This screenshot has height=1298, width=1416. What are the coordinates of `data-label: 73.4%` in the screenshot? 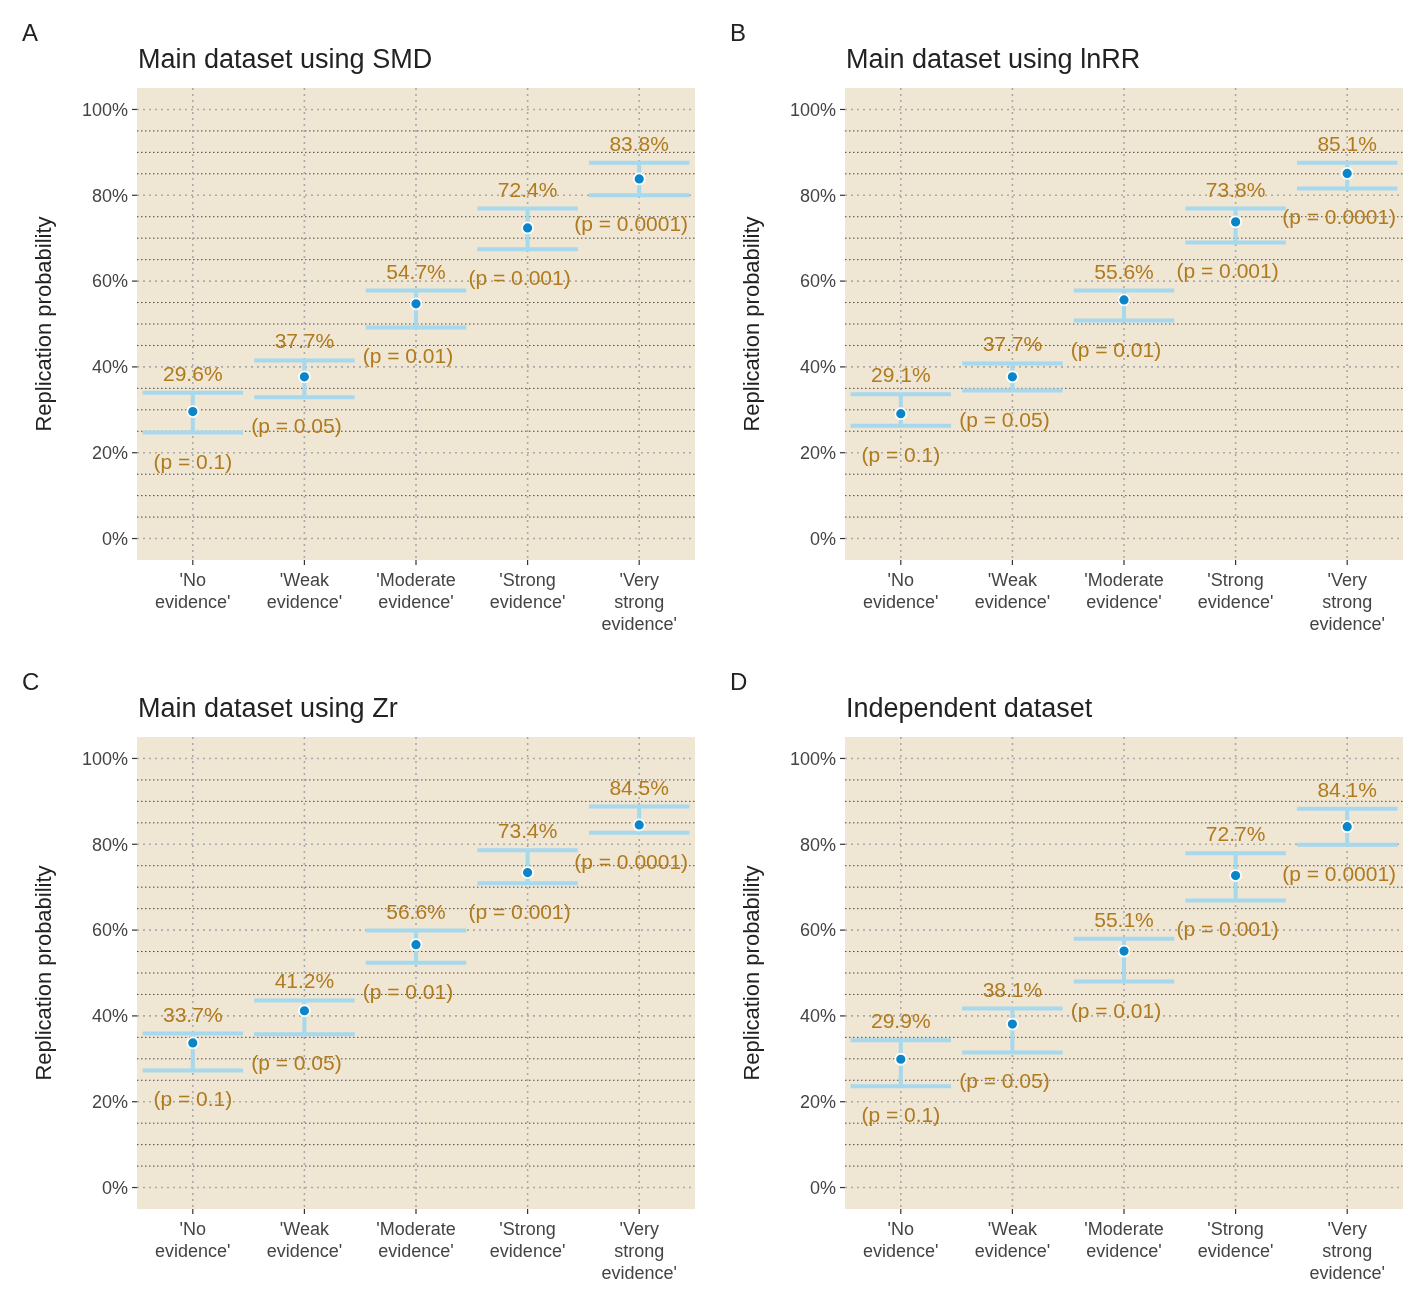 It's located at (527, 831).